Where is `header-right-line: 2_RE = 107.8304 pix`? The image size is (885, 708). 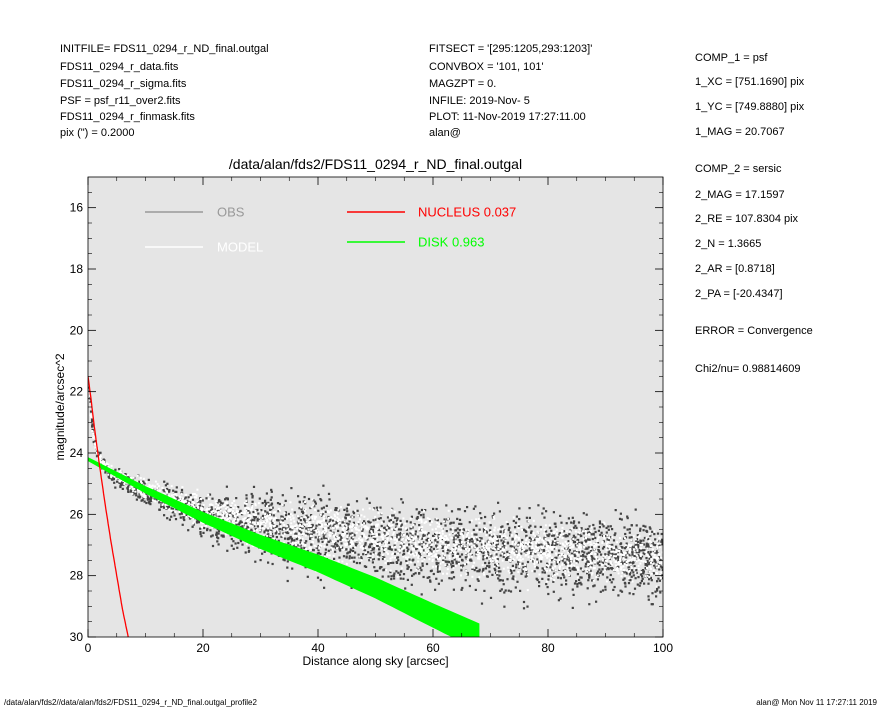
header-right-line: 2_RE = 107.8304 pix is located at coordinates (747, 219).